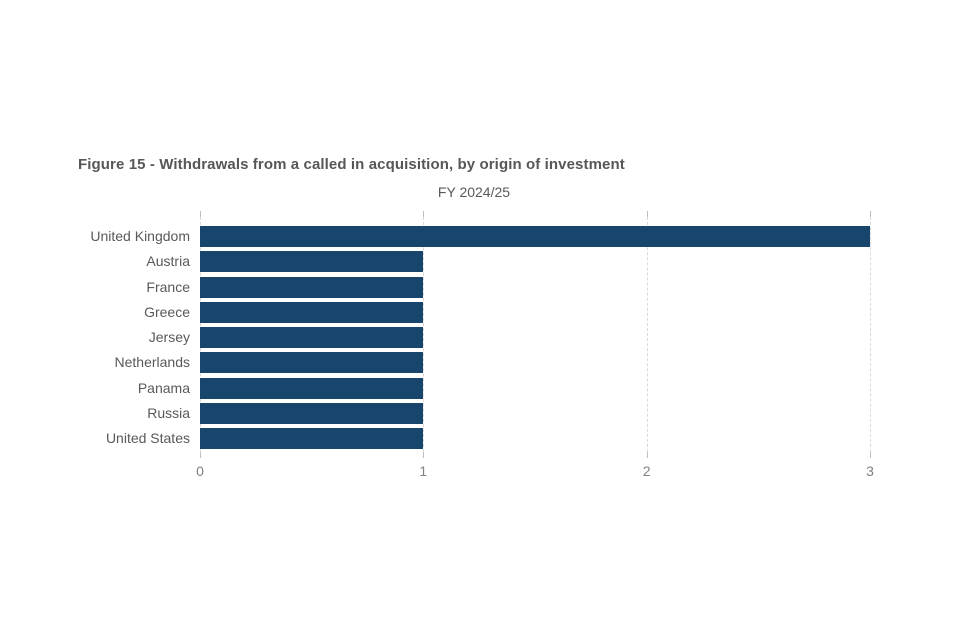  What do you see at coordinates (152, 362) in the screenshot?
I see `category-label: Netherlands` at bounding box center [152, 362].